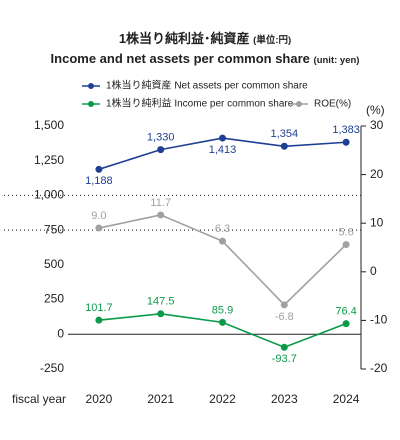 The image size is (400, 440). I want to click on data-label: 1,188, so click(99, 181).